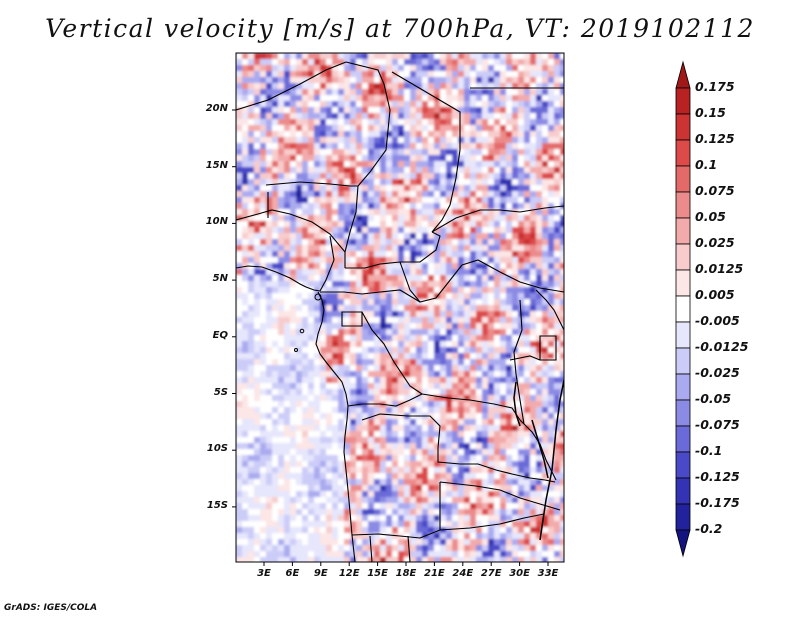 This screenshot has width=800, height=618. I want to click on colorbar-label: 0.075, so click(715, 190).